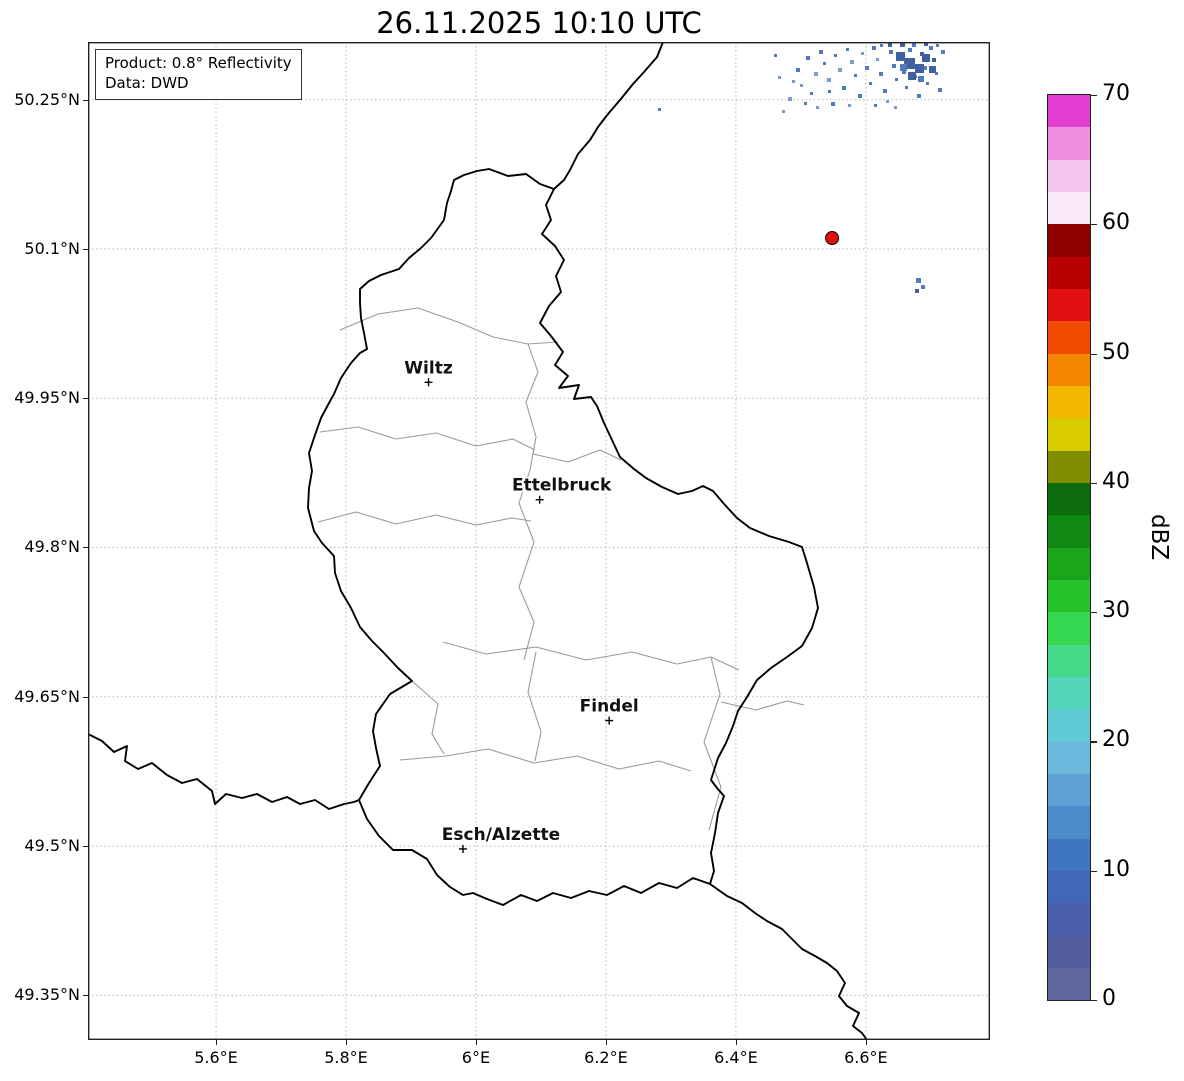 The image size is (1184, 1081). I want to click on city-labels-layer: Wiltz Ettelbruck Findel Esch/Alzette, so click(521, 605).